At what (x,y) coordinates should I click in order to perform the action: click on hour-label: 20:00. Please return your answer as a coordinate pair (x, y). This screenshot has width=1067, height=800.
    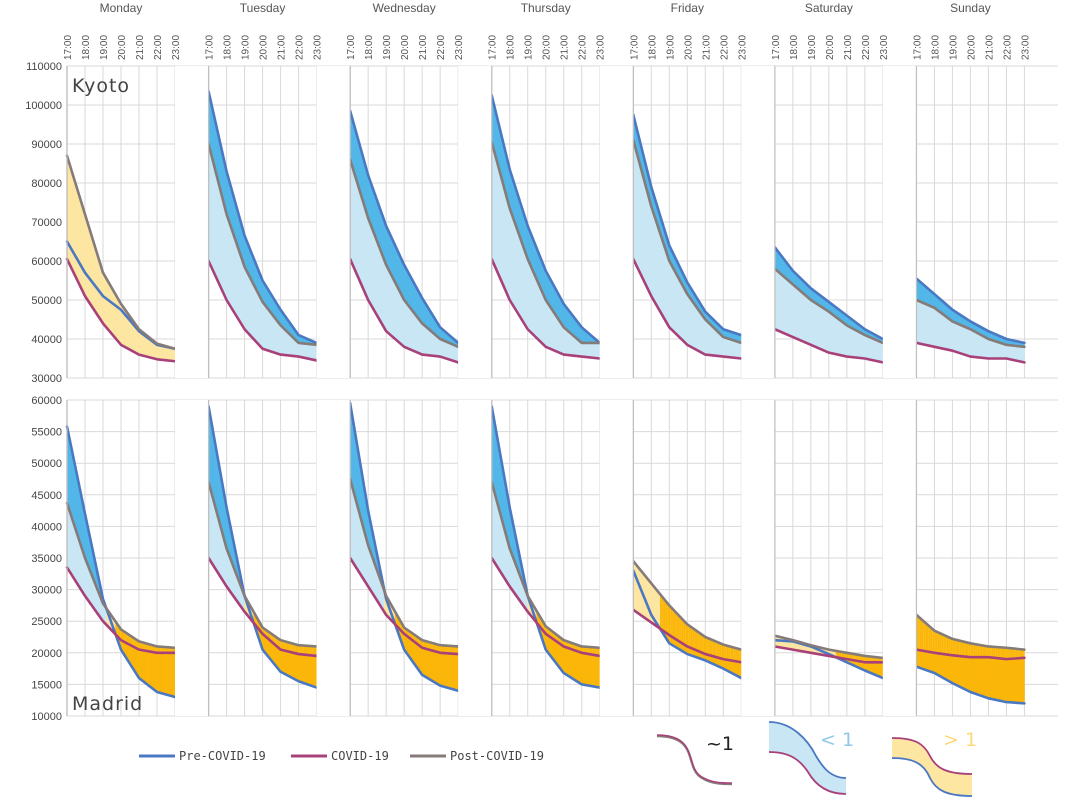
    Looking at the image, I should click on (405, 47).